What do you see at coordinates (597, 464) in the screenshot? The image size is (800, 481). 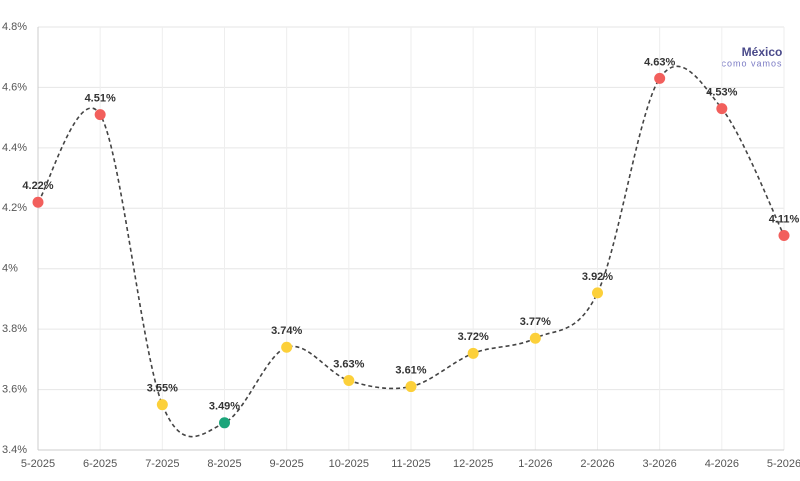 I see `x-tick-label: 2-2026` at bounding box center [597, 464].